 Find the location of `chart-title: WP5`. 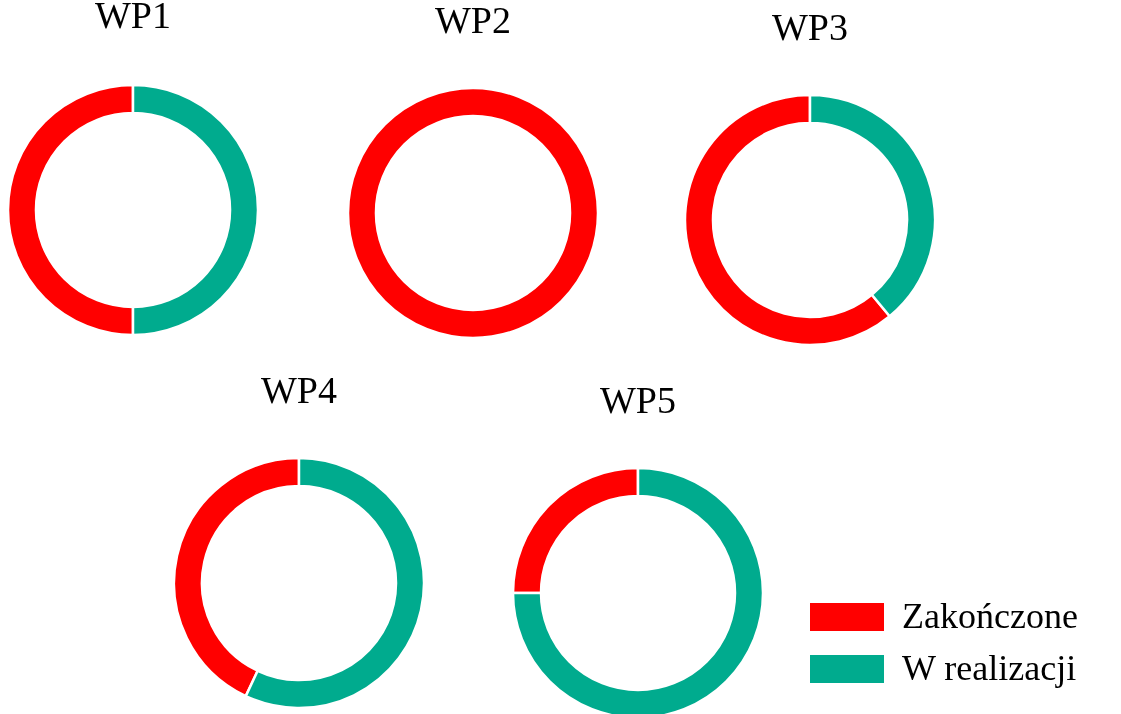

chart-title: WP5 is located at coordinates (638, 400).